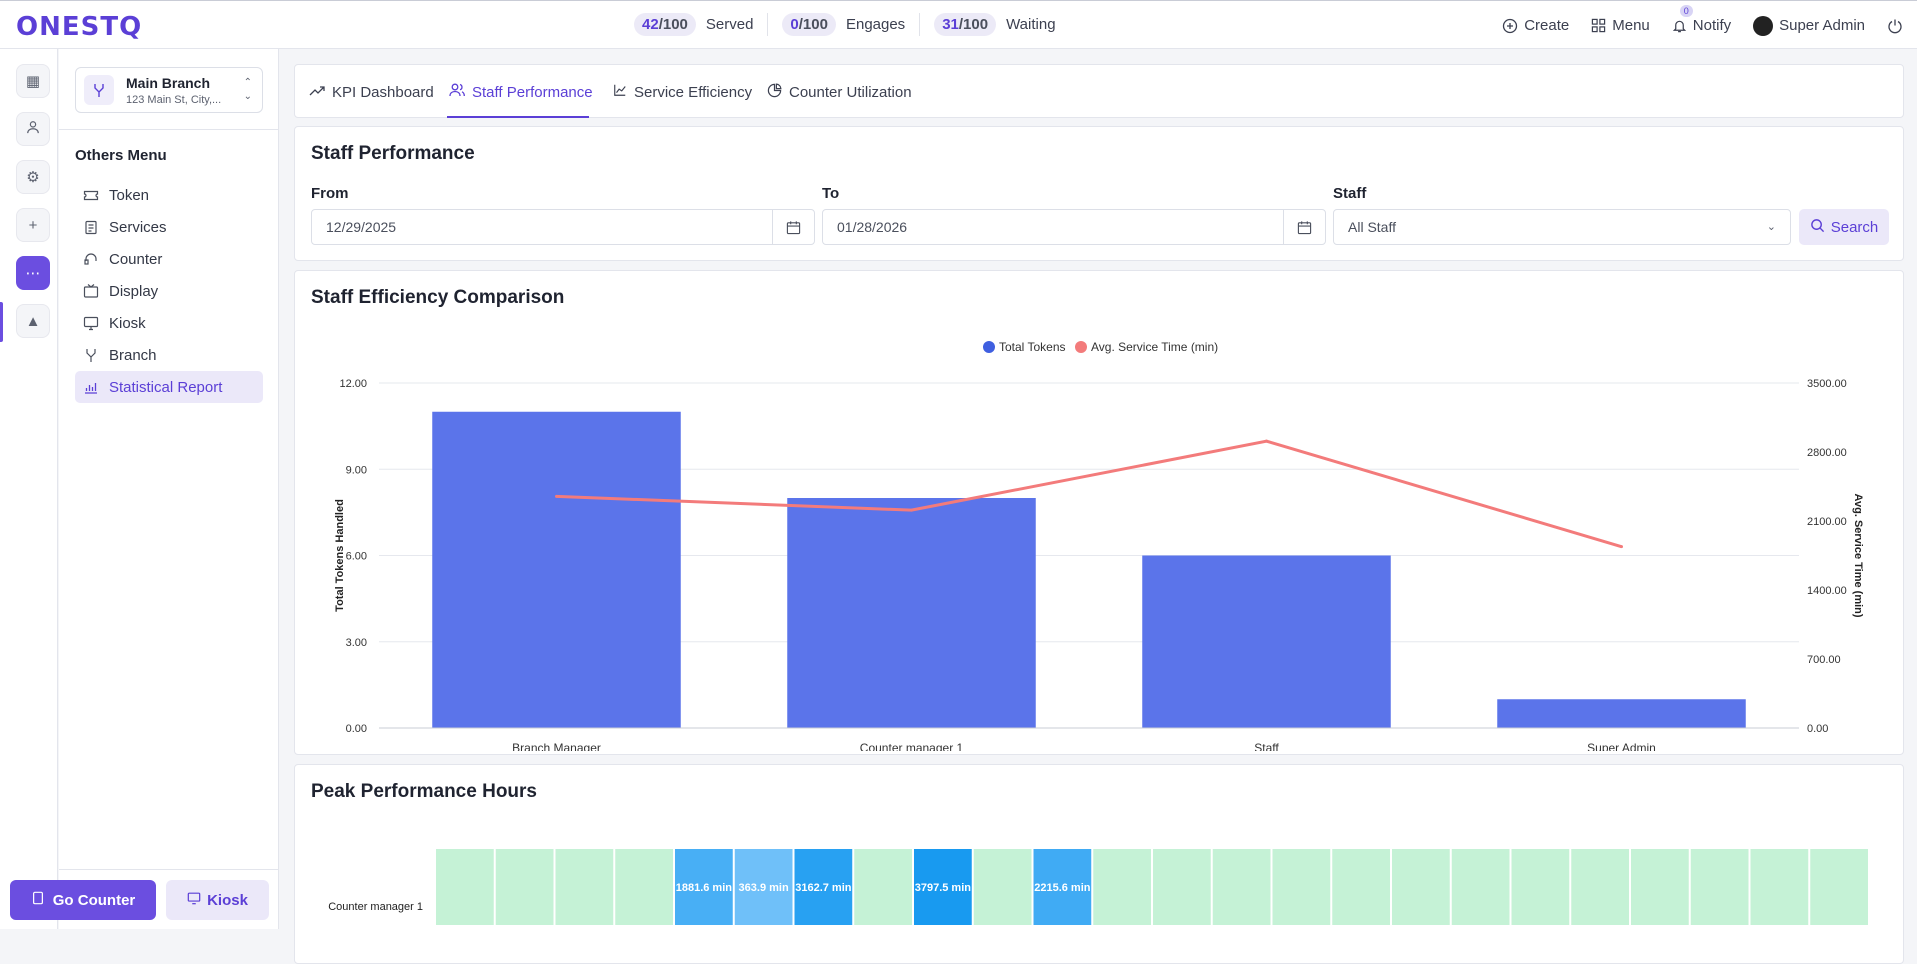 This screenshot has width=1917, height=964. I want to click on heatmap-cell-label: 1881.6 min, so click(704, 888).